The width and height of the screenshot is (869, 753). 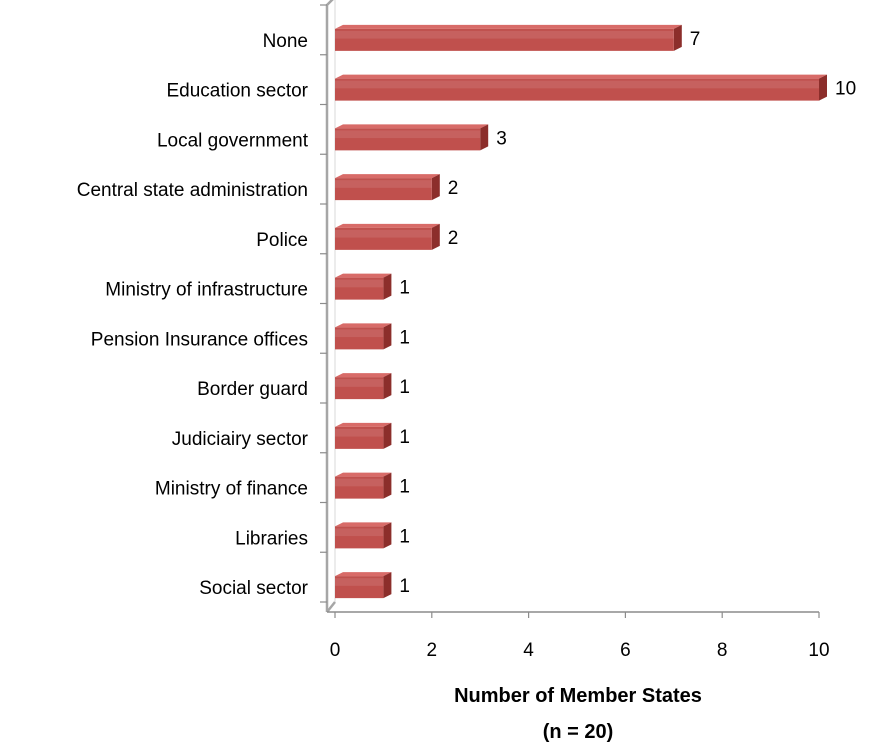 I want to click on category-label: Libraries, so click(x=271, y=538).